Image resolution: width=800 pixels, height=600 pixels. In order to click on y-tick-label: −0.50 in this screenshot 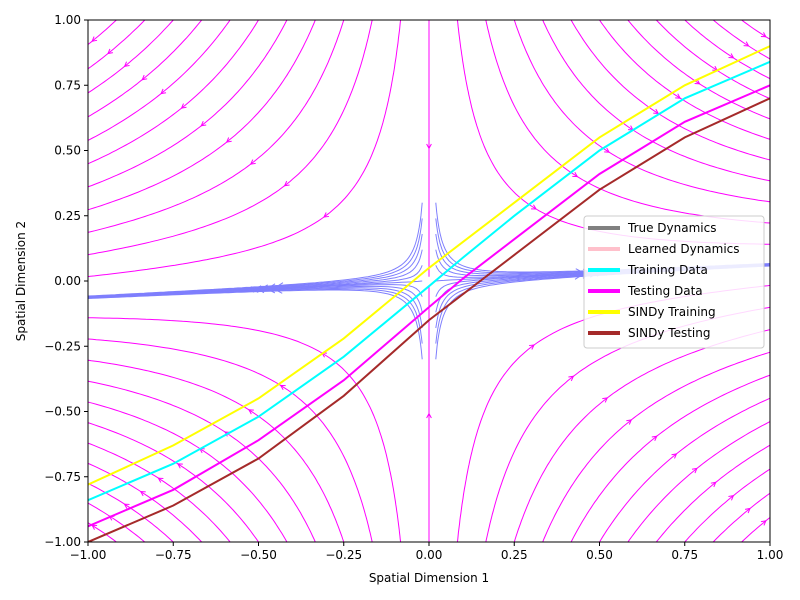, I will do `click(62, 412)`.